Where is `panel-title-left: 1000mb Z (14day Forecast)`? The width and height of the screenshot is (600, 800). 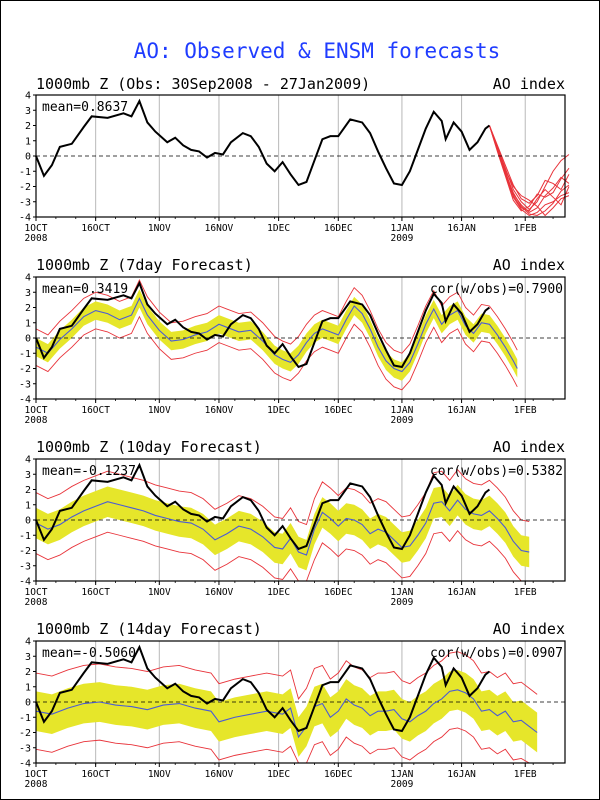
panel-title-left: 1000mb Z (14day Forecast) is located at coordinates (149, 629).